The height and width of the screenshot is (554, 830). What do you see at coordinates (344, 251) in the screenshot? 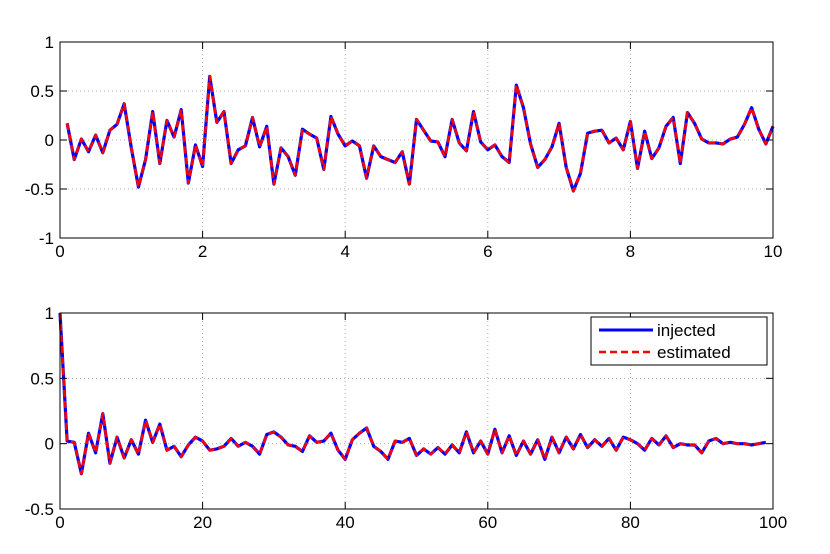
I see `x-tick-label: 4` at bounding box center [344, 251].